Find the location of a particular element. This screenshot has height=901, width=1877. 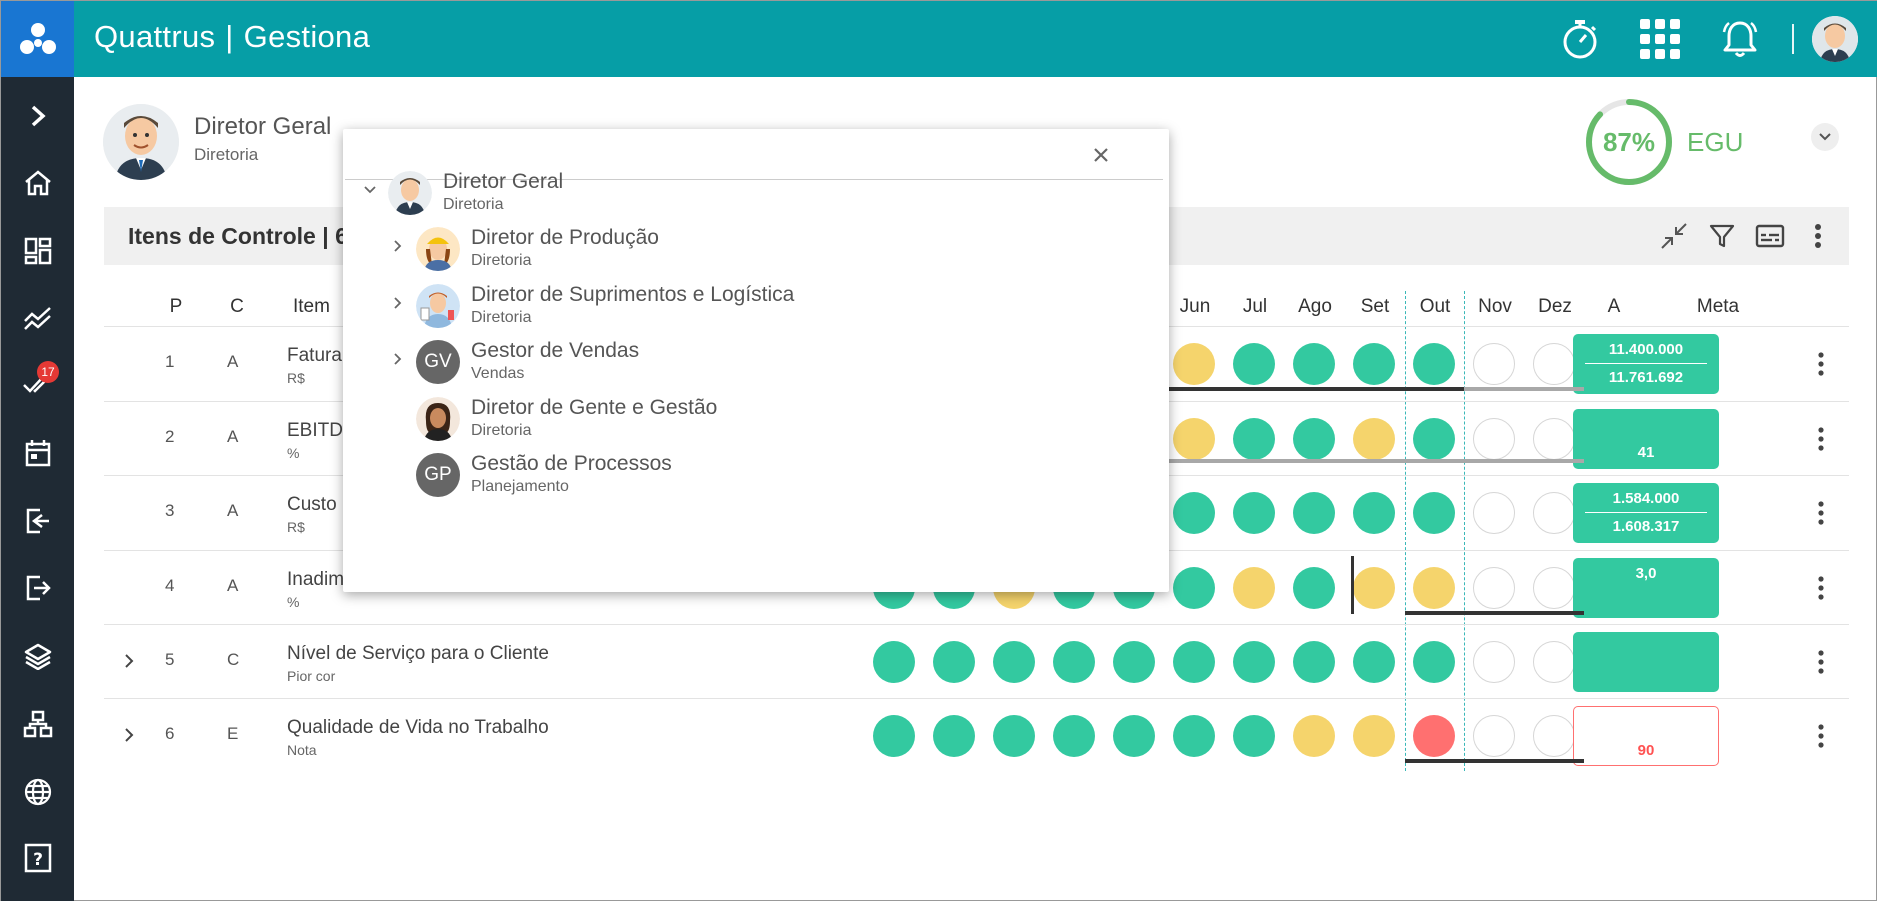

profile-avatar is located at coordinates (141, 142).